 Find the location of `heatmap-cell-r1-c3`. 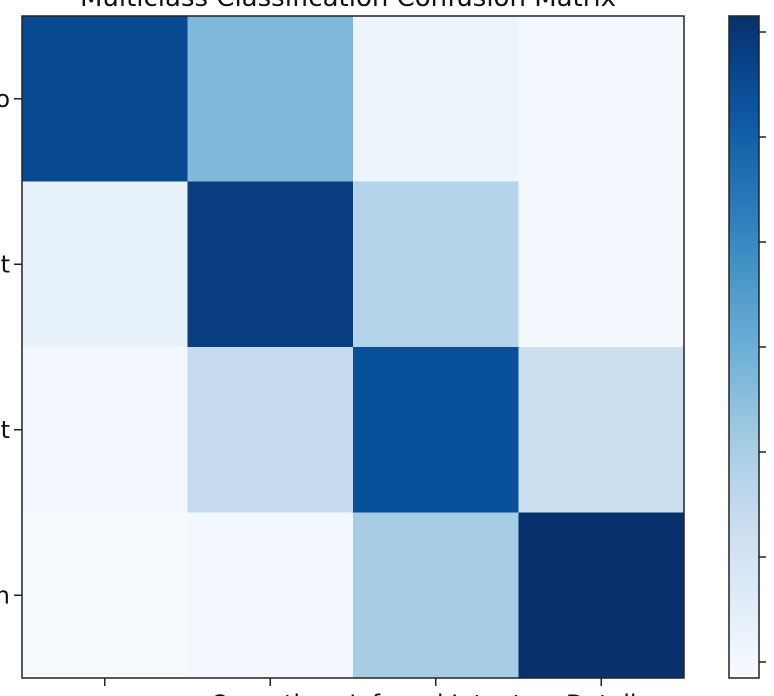

heatmap-cell-r1-c3 is located at coordinates (601, 264).